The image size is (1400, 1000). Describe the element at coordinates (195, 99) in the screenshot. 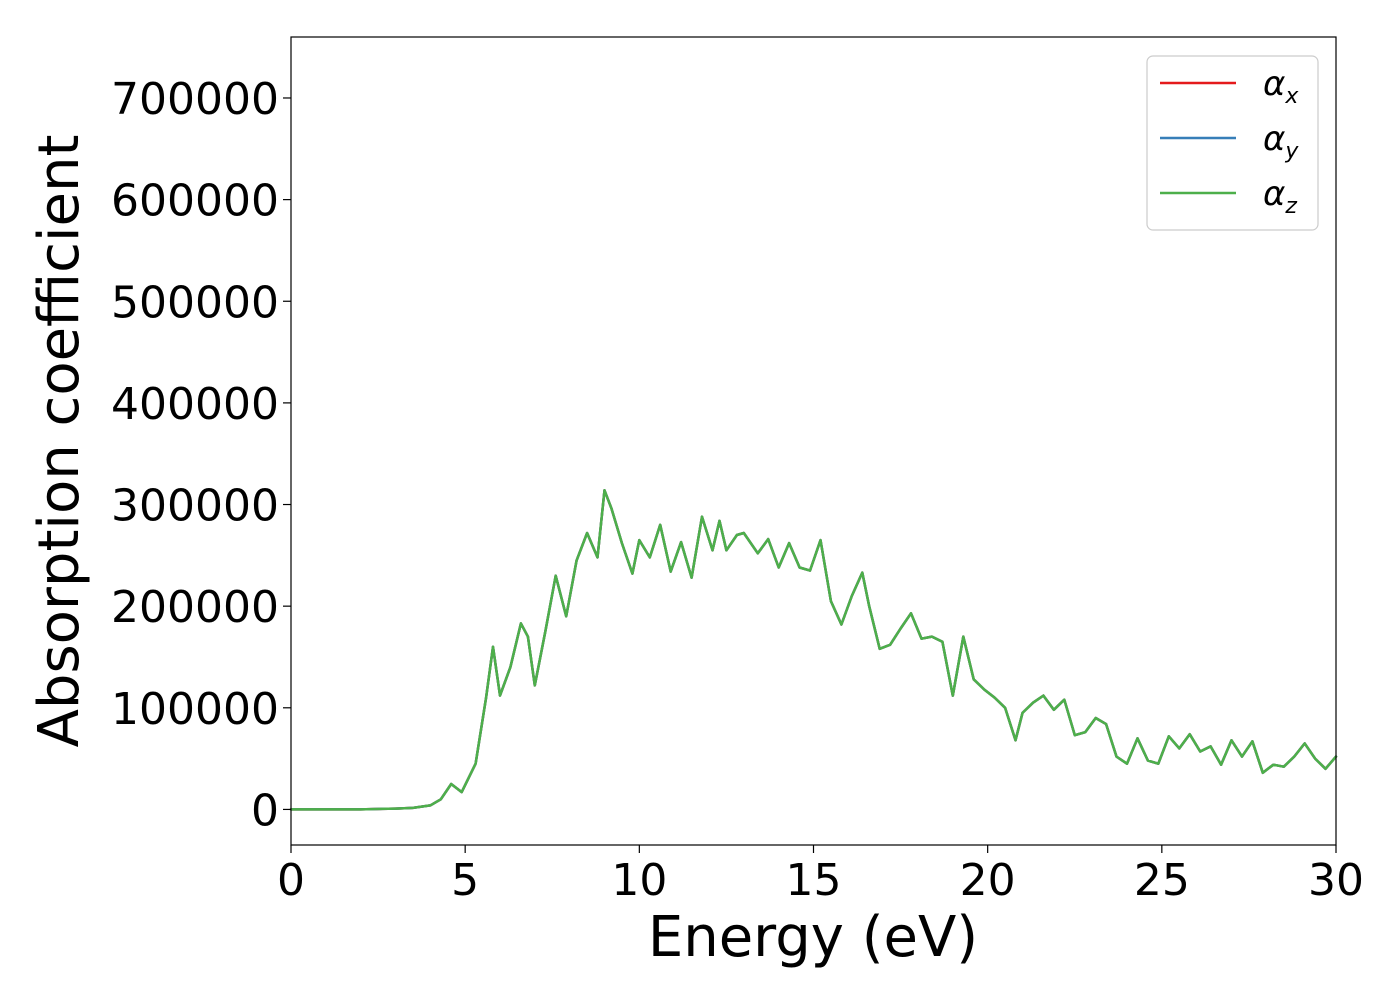

I see `y-tick-label: 700000` at that location.